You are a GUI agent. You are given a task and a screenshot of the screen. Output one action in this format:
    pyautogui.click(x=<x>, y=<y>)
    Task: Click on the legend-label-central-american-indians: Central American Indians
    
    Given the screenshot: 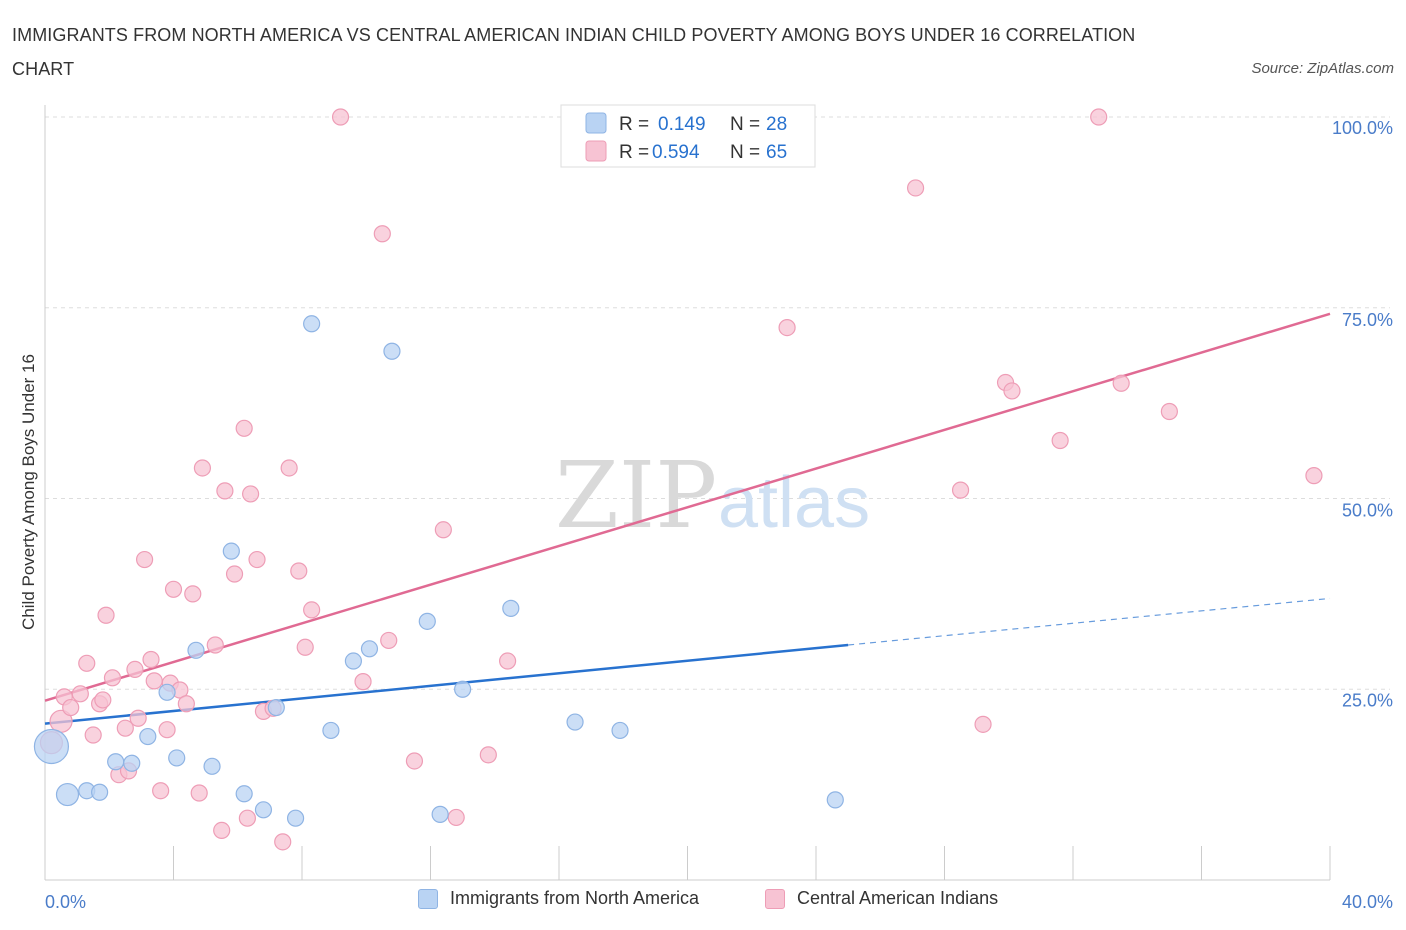 What is the action you would take?
    pyautogui.click(x=898, y=898)
    